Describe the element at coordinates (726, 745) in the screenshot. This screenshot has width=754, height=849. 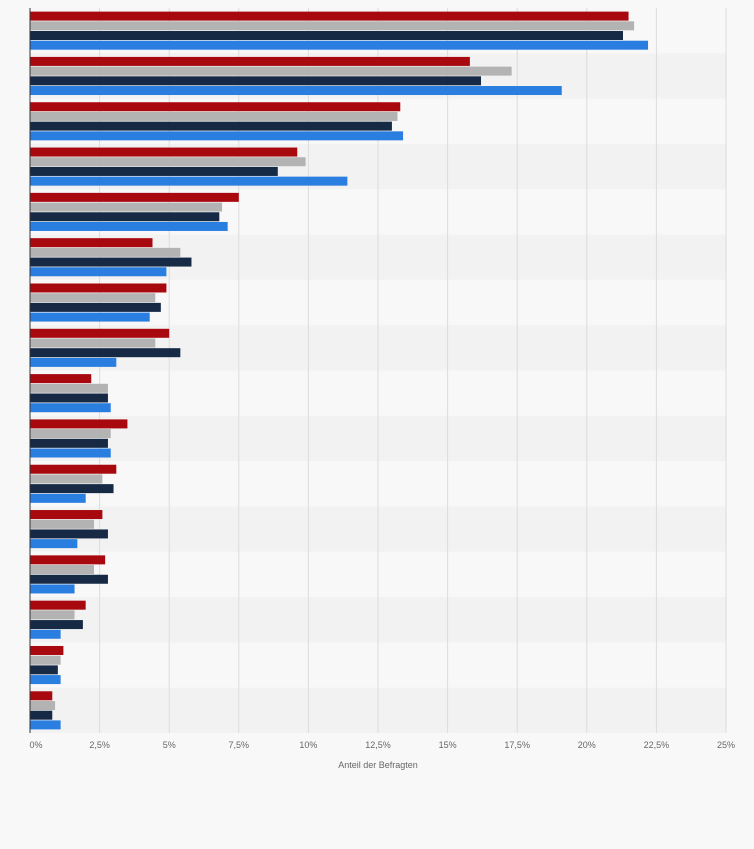
I see `x-tick-label: 25%` at that location.